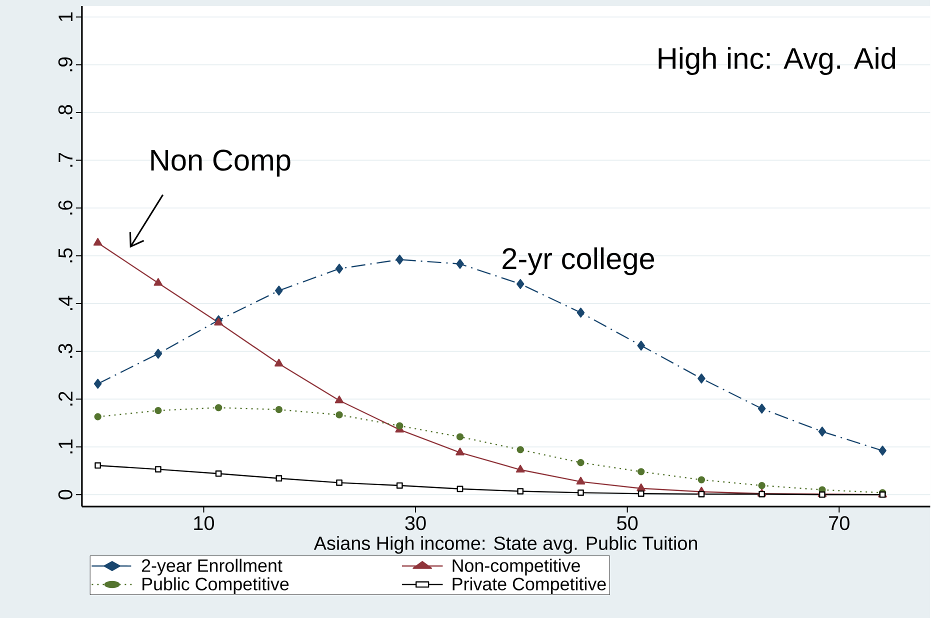  Describe the element at coordinates (578, 261) in the screenshot. I see `annotation: 2-yr college` at that location.